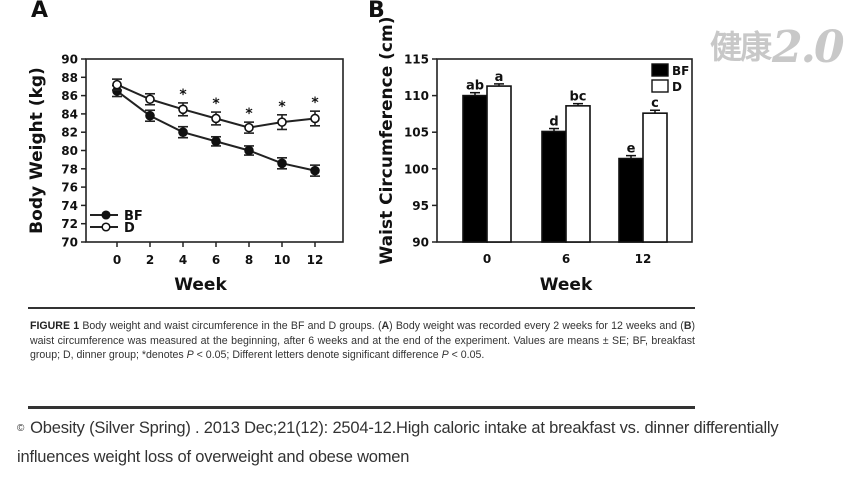 This screenshot has width=850, height=478. I want to click on y-tick-label: 95, so click(420, 206).